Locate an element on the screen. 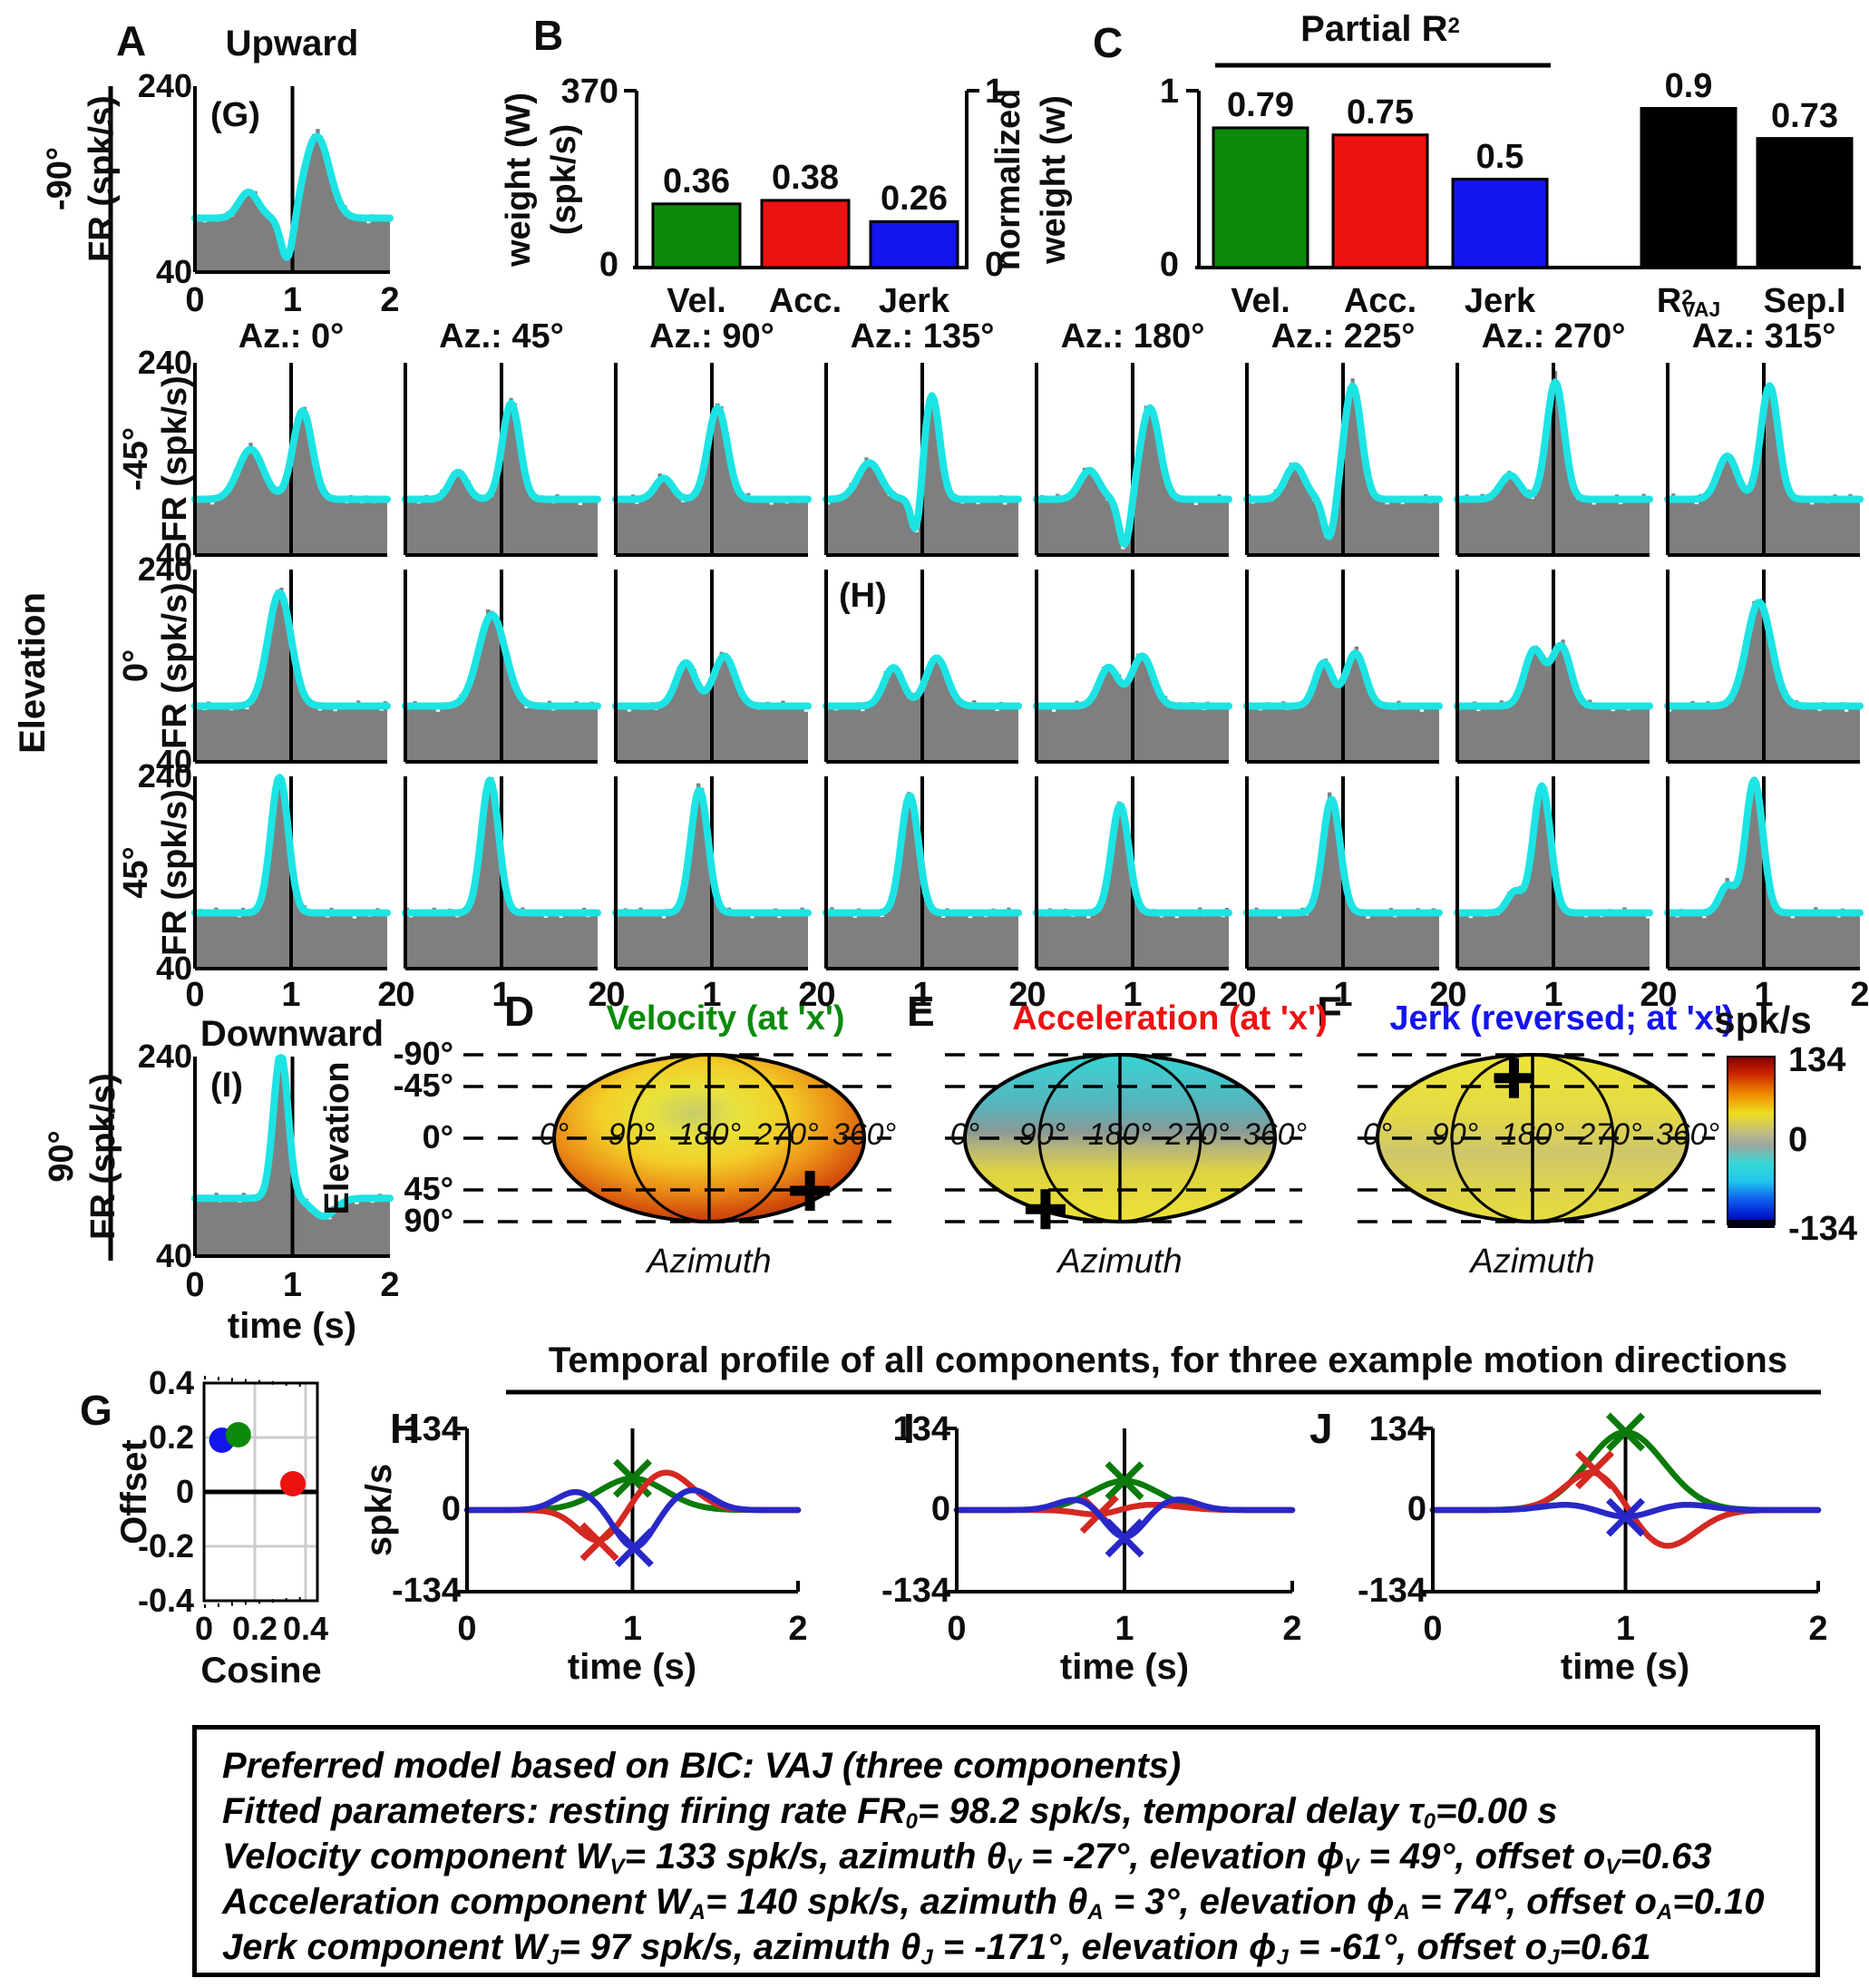  downward-ylabel: FR (spk/s) is located at coordinates (103, 1156).